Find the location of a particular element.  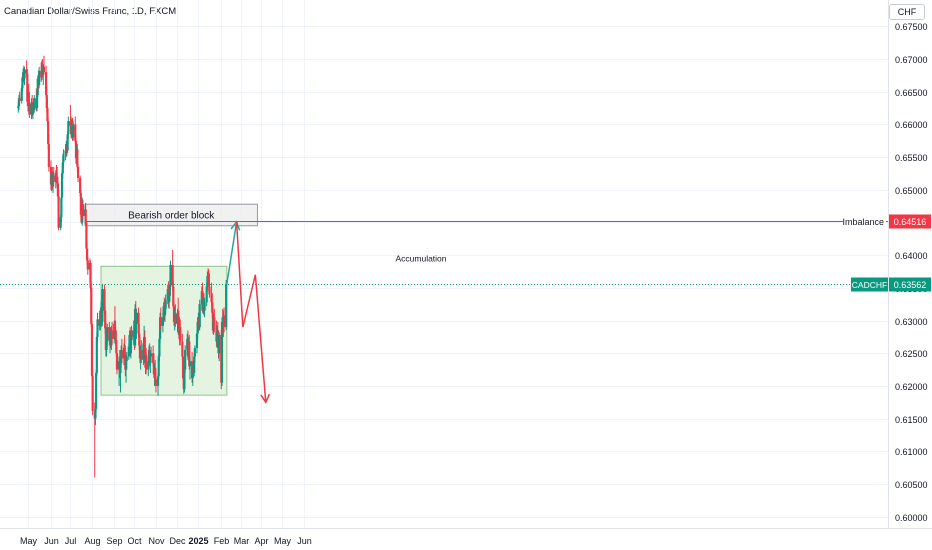

y-tick-label: 0.62000 is located at coordinates (911, 387).